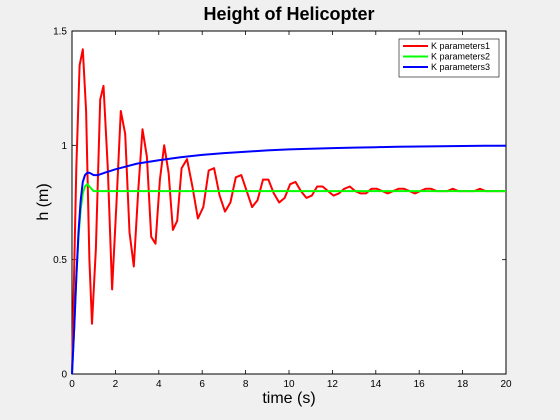 The image size is (560, 420). I want to click on y-tick-label: 1.5, so click(60, 32).